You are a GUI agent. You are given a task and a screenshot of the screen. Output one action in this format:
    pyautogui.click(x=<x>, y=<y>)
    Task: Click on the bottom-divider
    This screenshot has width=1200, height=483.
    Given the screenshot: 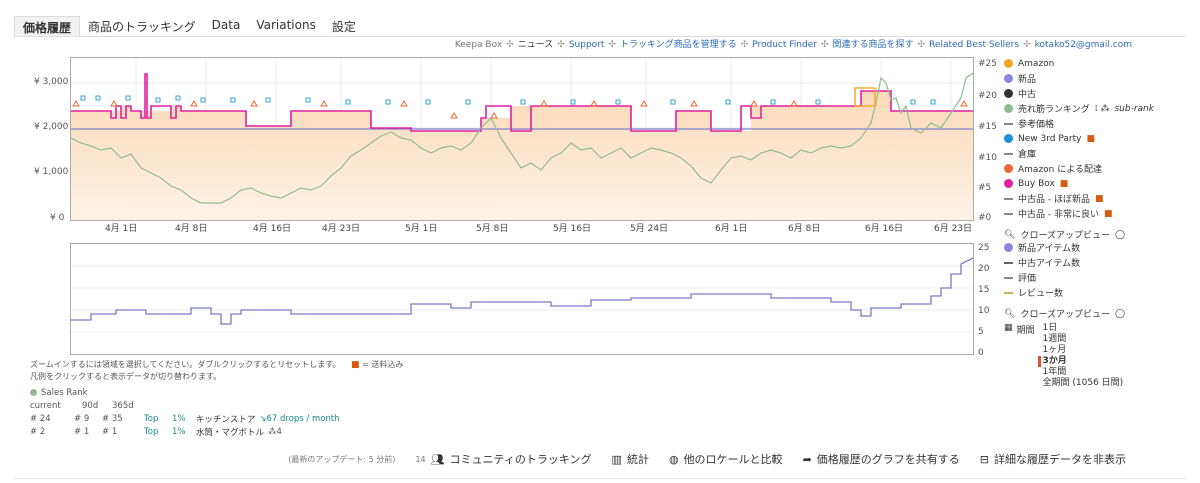 What is the action you would take?
    pyautogui.click(x=600, y=478)
    